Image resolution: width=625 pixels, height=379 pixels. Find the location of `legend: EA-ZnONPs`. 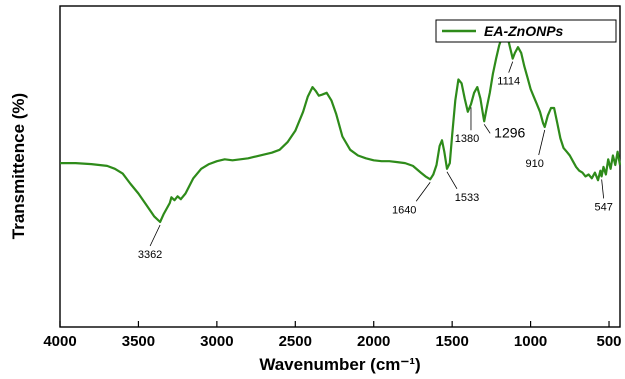

legend: EA-ZnONPs is located at coordinates (526, 31).